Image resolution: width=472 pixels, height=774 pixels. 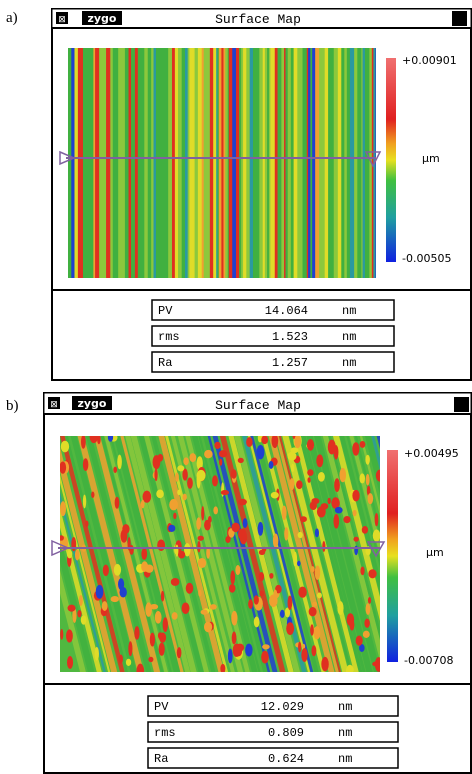 I want to click on close-glyph: ⊠, so click(x=54, y=404).